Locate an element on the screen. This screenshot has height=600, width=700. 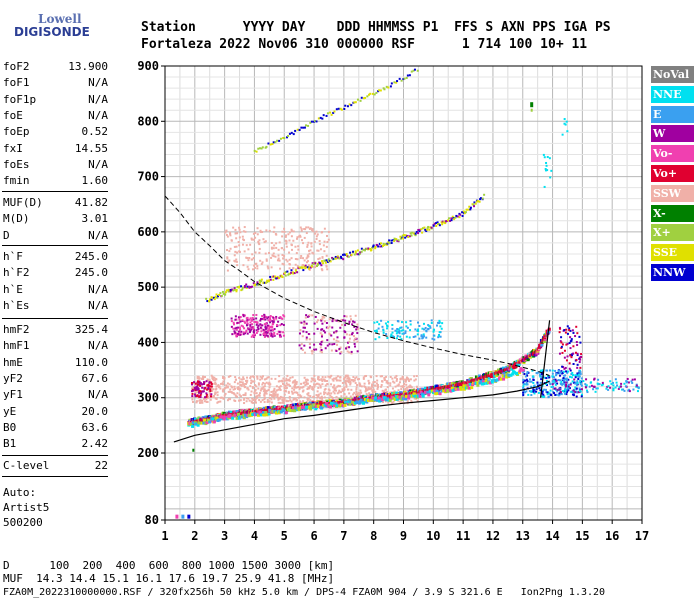
legend-item: X- is located at coordinates (672, 213).